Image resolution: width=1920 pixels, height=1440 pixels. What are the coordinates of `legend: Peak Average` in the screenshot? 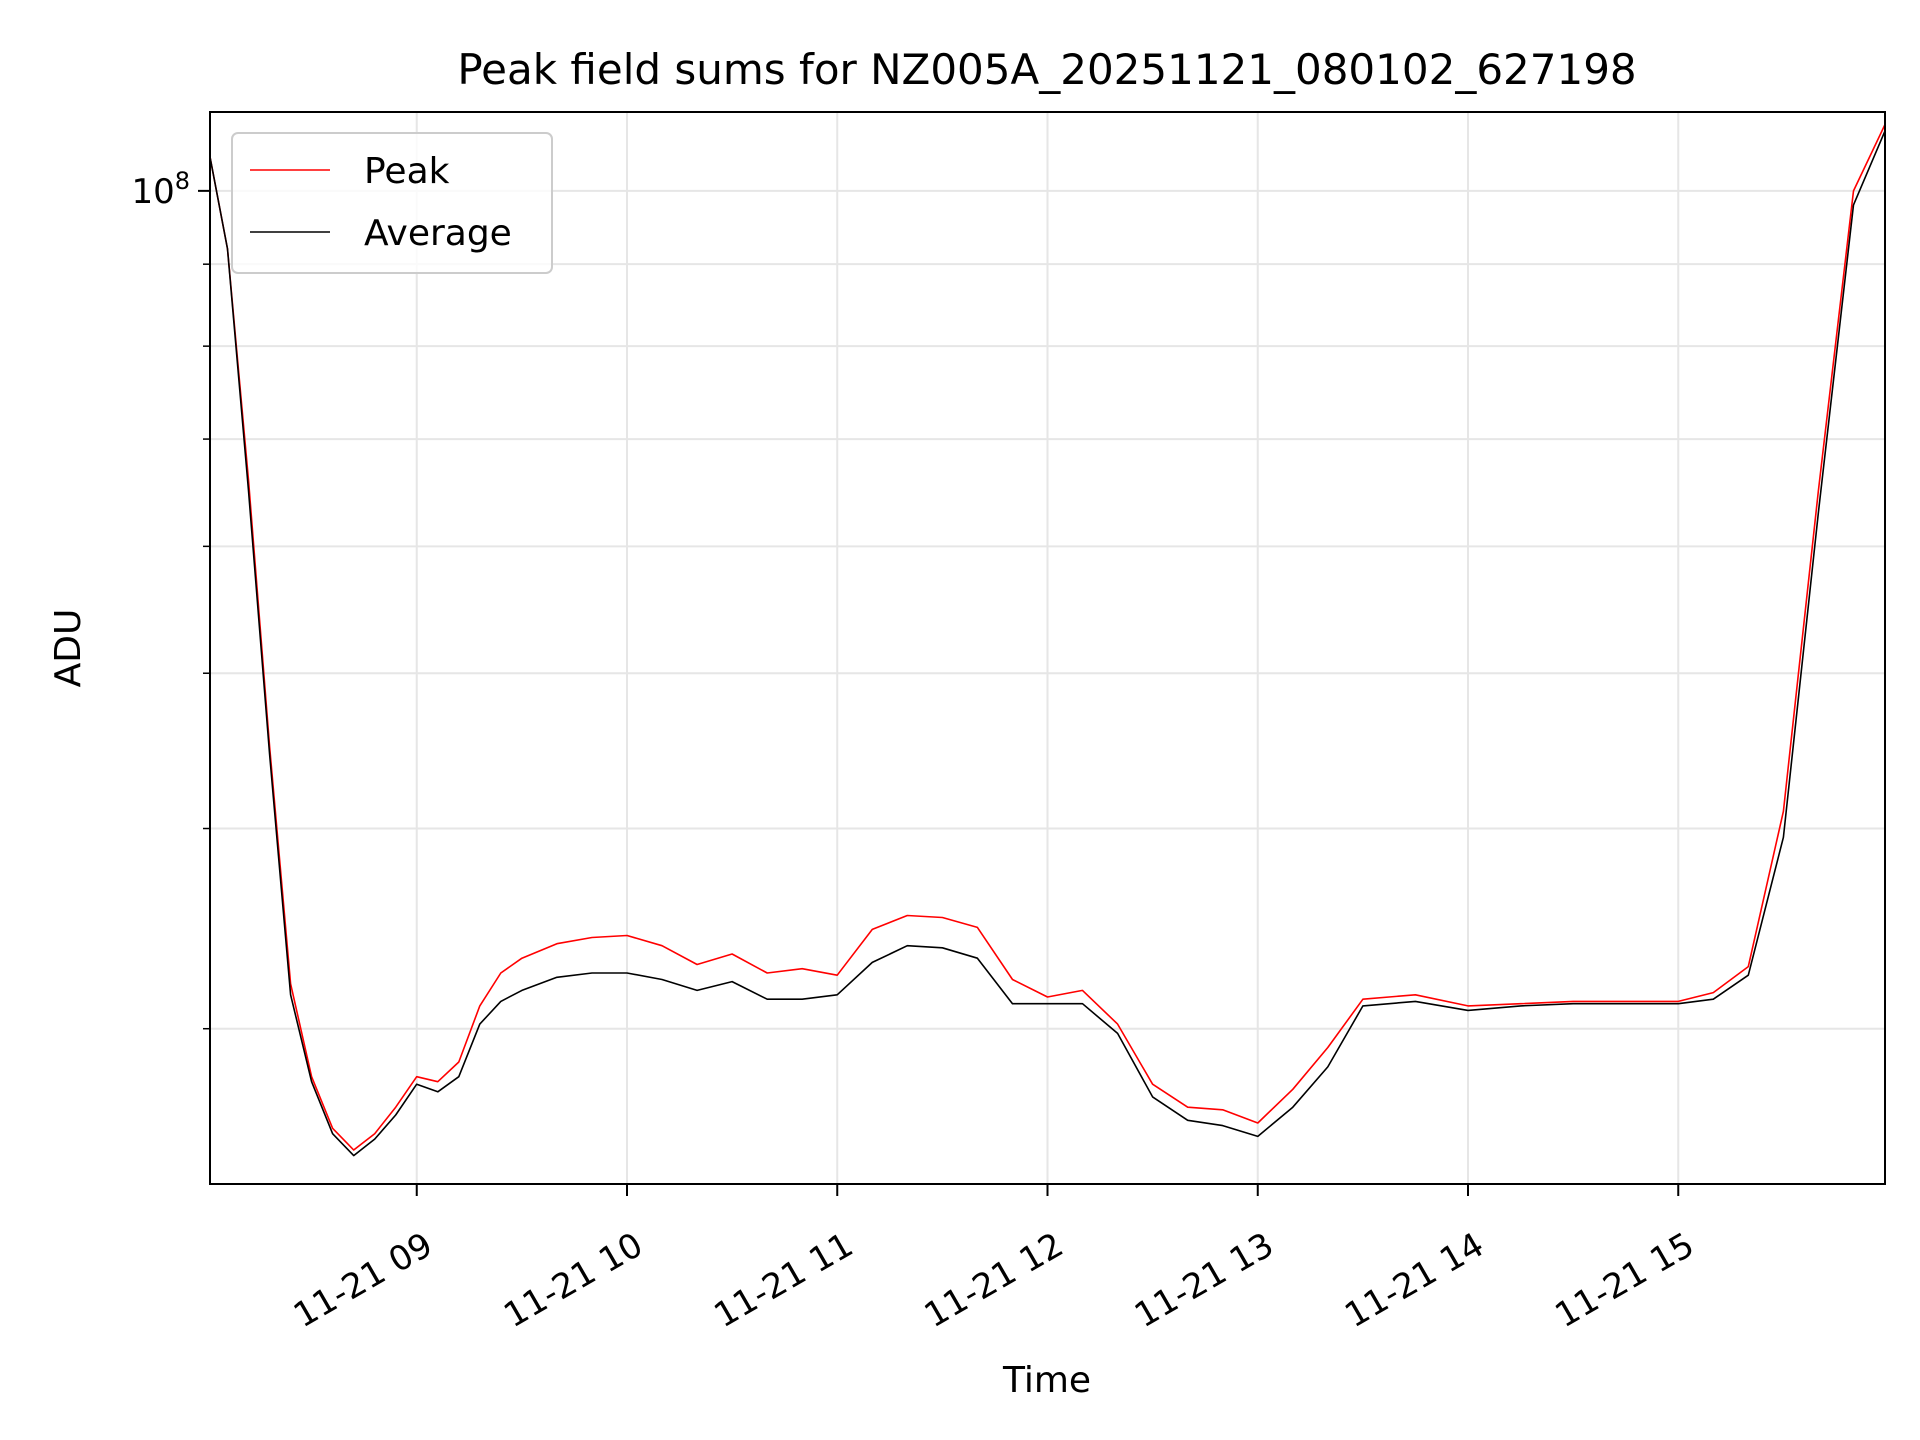 It's located at (392, 203).